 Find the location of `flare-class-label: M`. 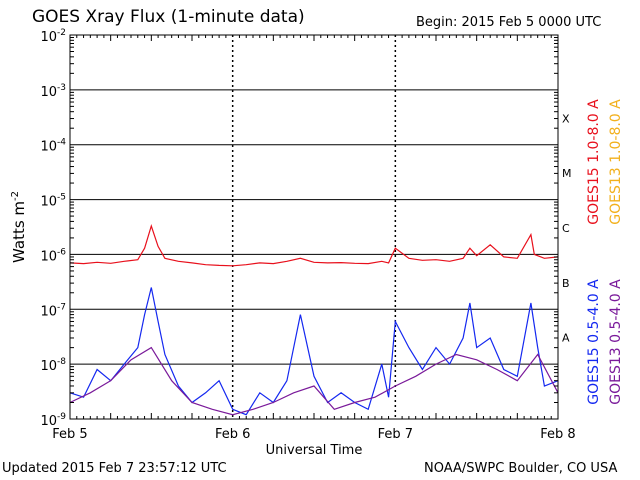

flare-class-label: M is located at coordinates (567, 173).